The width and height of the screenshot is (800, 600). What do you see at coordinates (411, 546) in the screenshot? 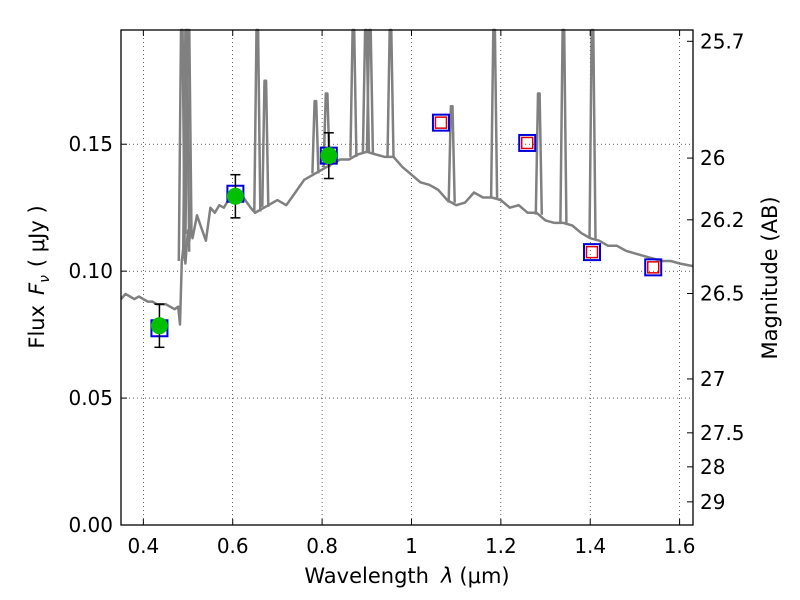
I see `x-tick-label: 1` at bounding box center [411, 546].